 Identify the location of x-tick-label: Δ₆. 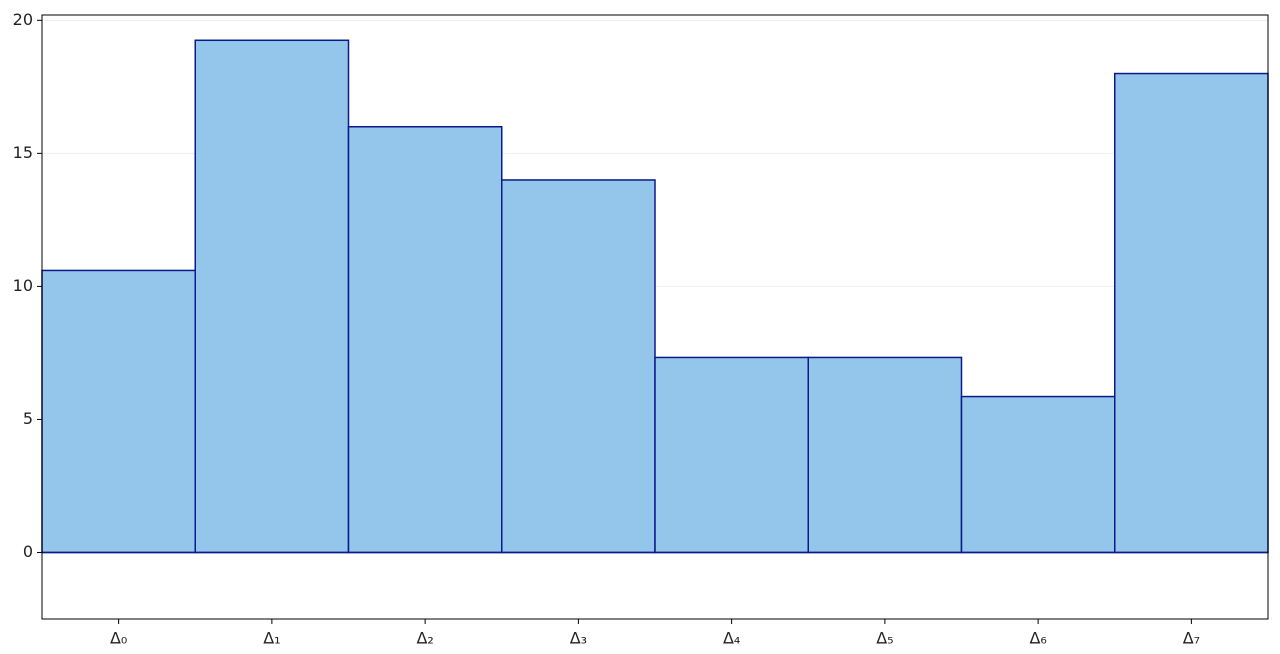
(1037, 638).